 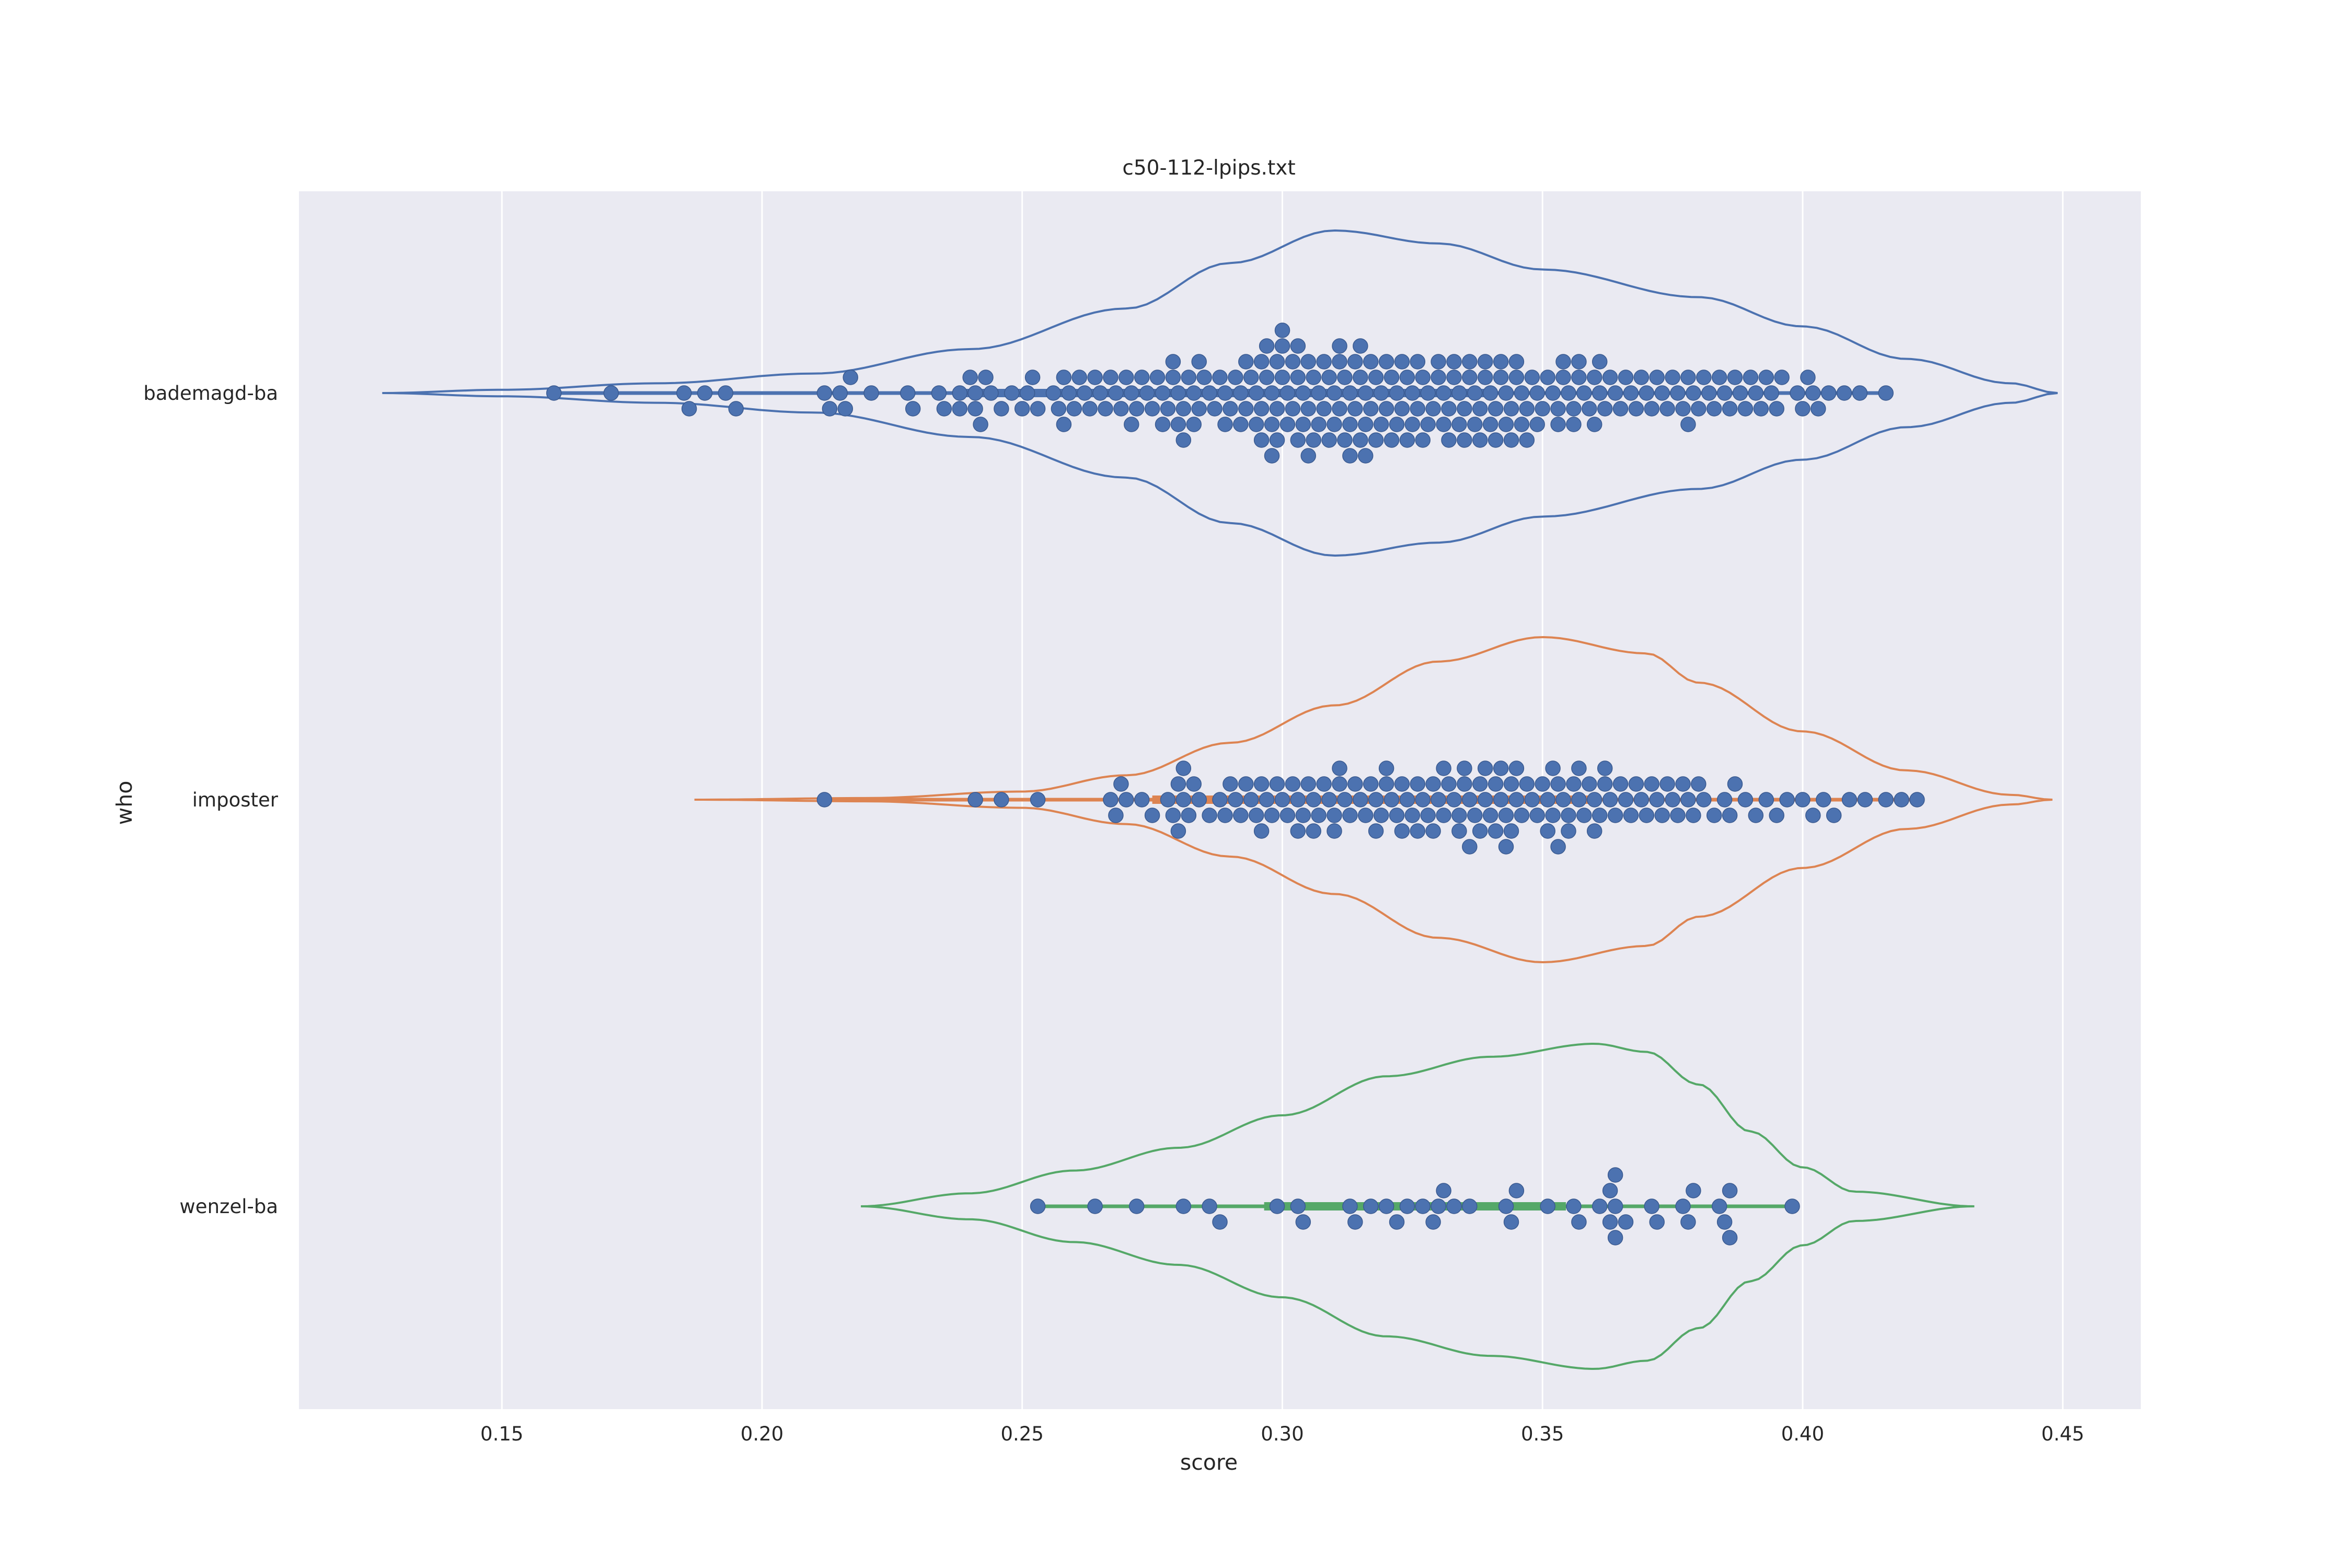 What do you see at coordinates (2062, 1434) in the screenshot?
I see `x-tick-label: 0.45` at bounding box center [2062, 1434].